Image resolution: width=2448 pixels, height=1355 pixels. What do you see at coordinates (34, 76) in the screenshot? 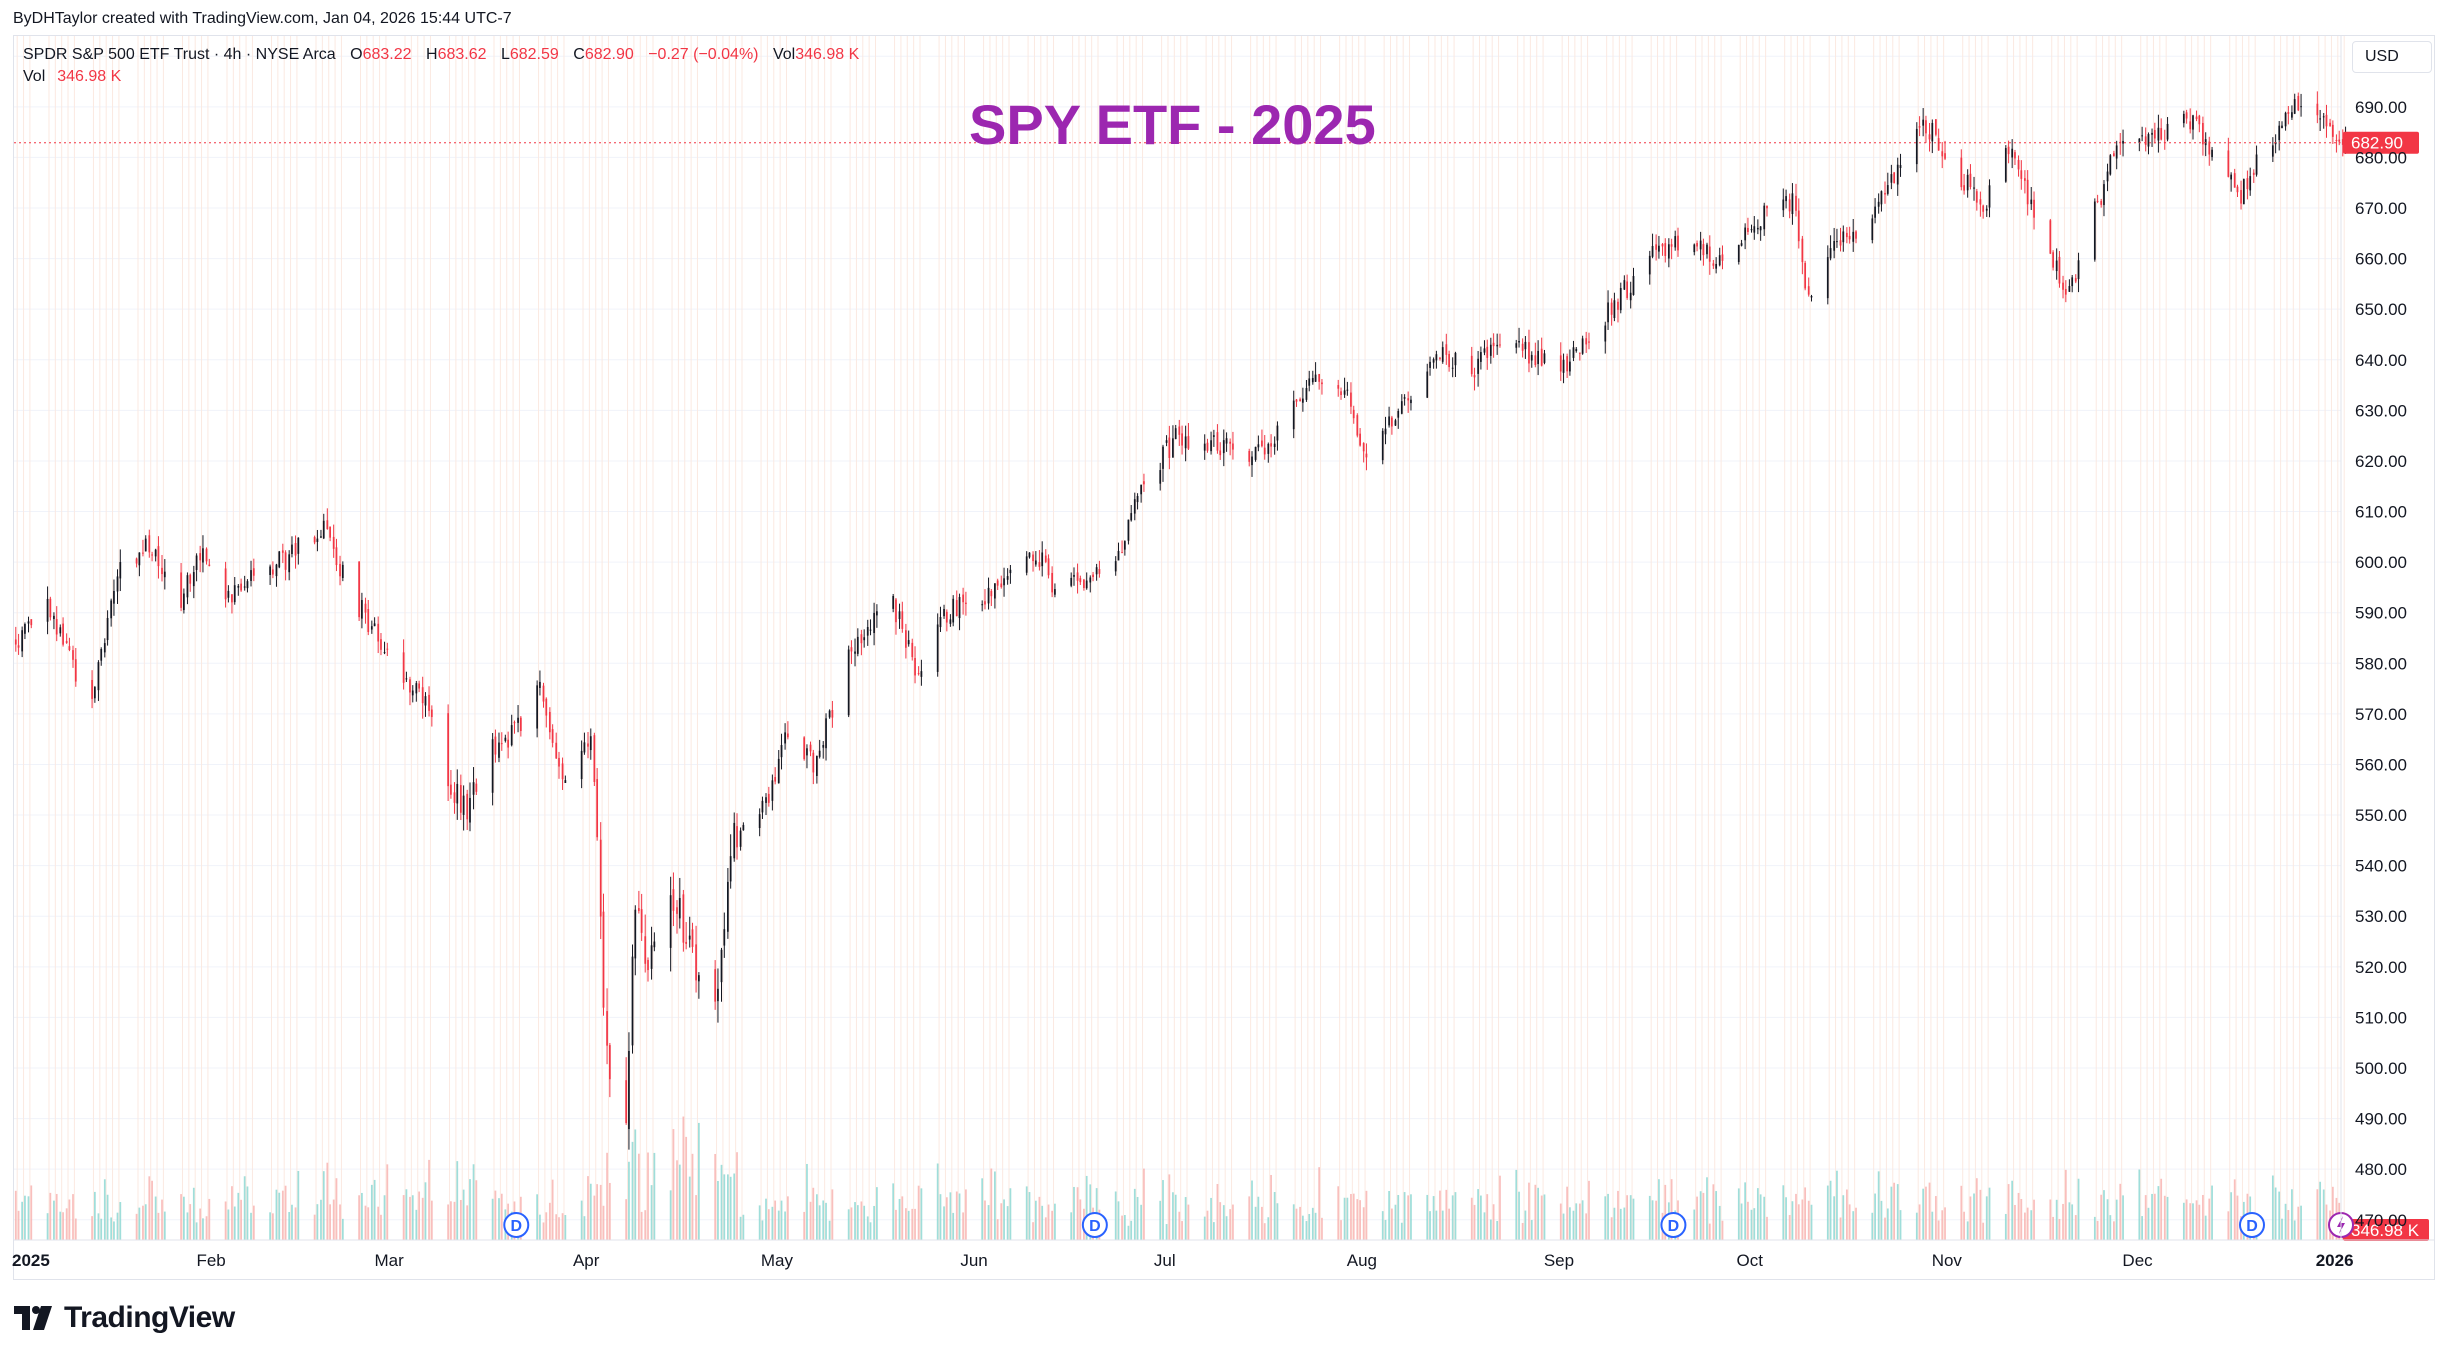
I see `volume-indicator-label: Vol` at bounding box center [34, 76].